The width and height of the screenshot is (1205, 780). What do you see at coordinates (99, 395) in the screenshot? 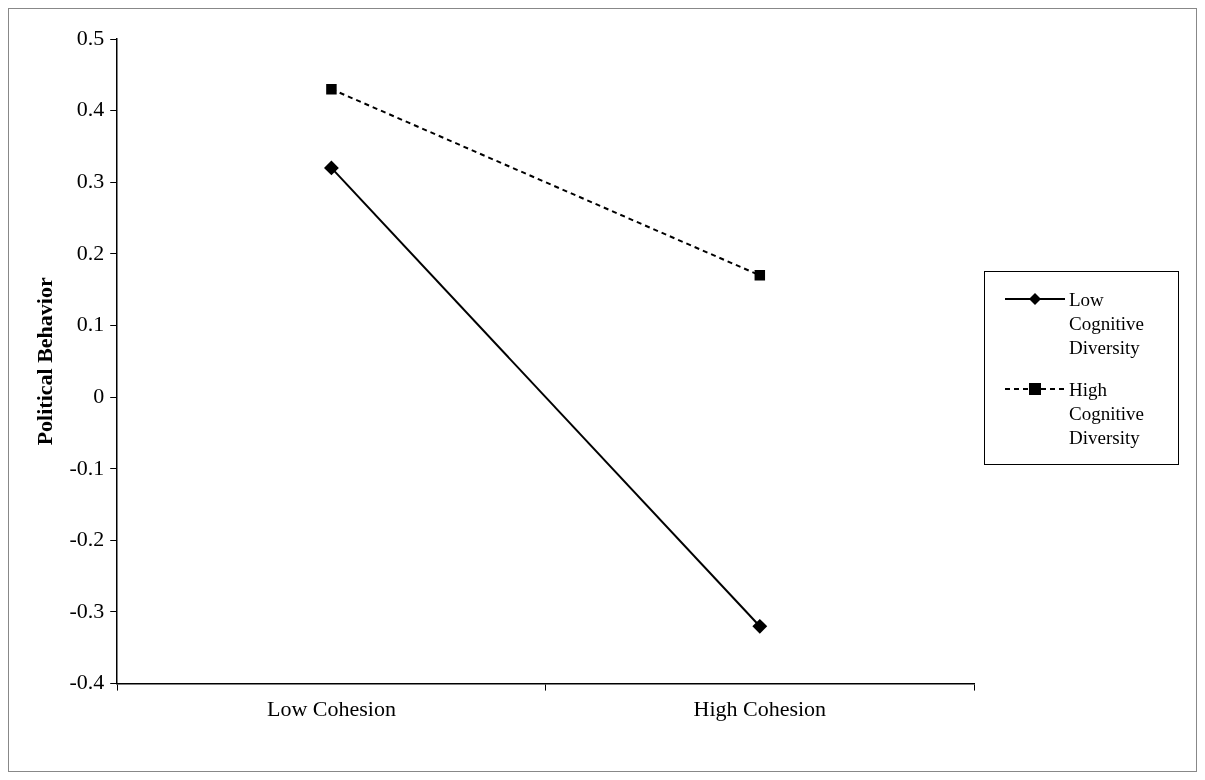
I see `y-tick-label: 0` at bounding box center [99, 395].